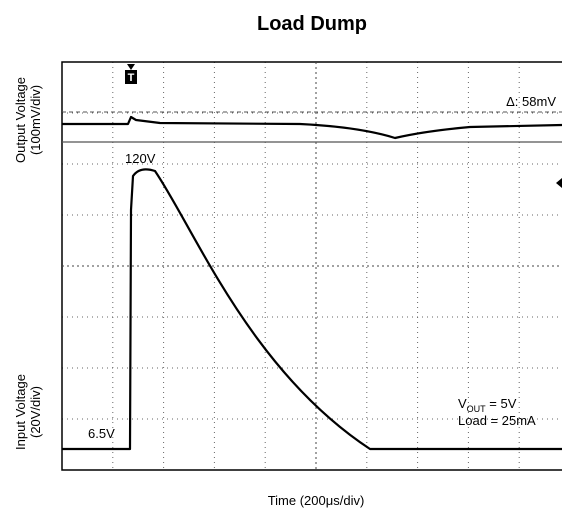  What do you see at coordinates (20, 120) in the screenshot?
I see `y-label-line: Output Voltage` at bounding box center [20, 120].